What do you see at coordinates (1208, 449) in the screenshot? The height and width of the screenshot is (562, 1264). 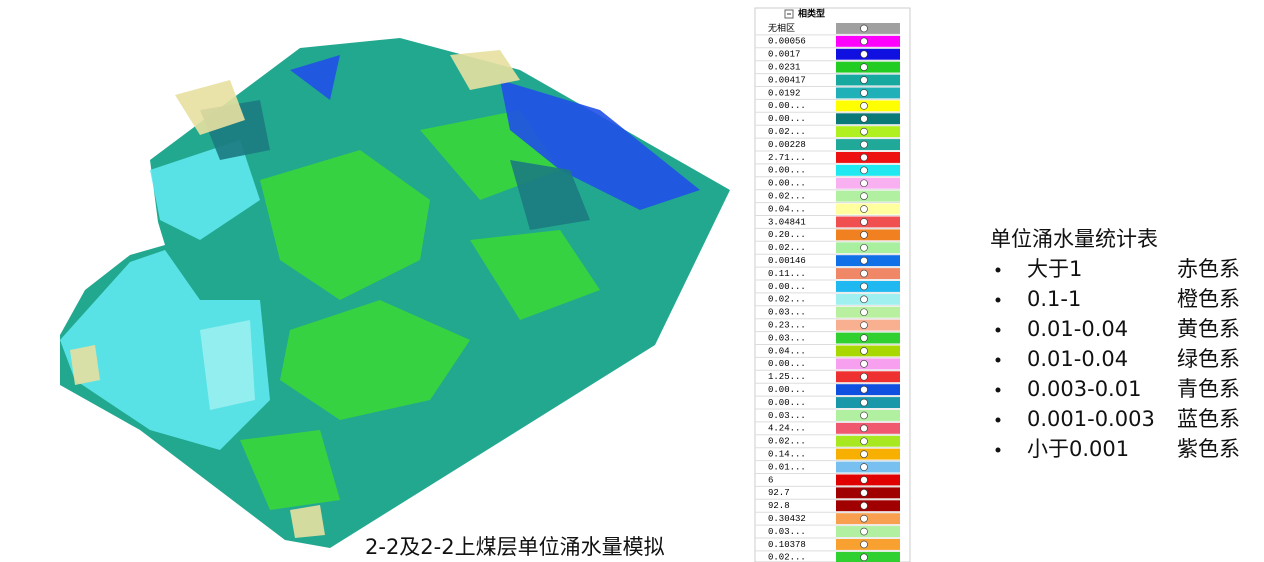 I see `stat-color-name: 紫色系` at bounding box center [1208, 449].